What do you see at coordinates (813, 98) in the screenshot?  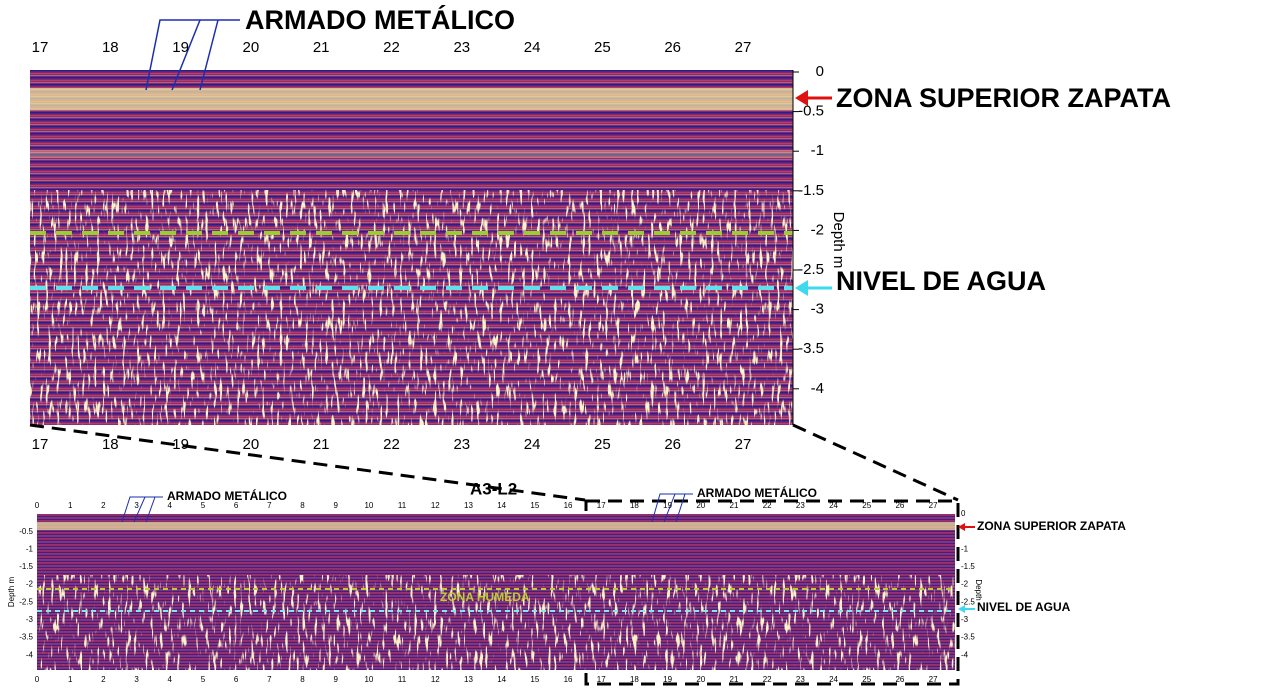 I see `footing-arrow` at bounding box center [813, 98].